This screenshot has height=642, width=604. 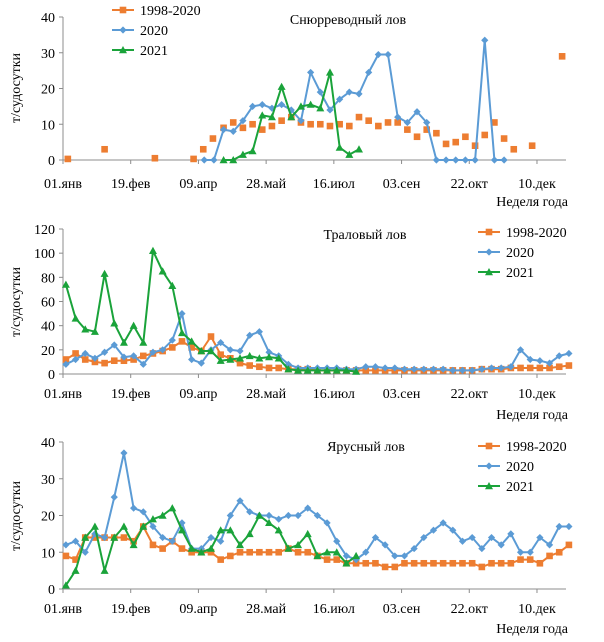 What do you see at coordinates (522, 233) in the screenshot?
I see `legend-entry: 1998-2020` at bounding box center [522, 233].